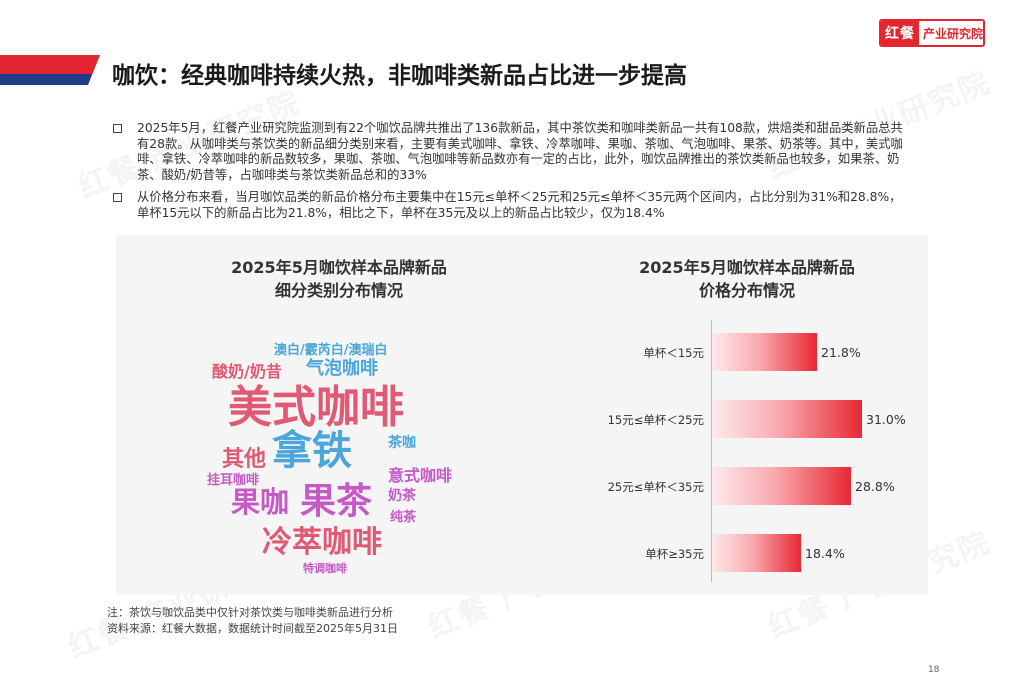 Image resolution: width=1020 pixels, height=680 pixels. What do you see at coordinates (952, 33) in the screenshot?
I see `logo-institute: 产业研究院` at bounding box center [952, 33].